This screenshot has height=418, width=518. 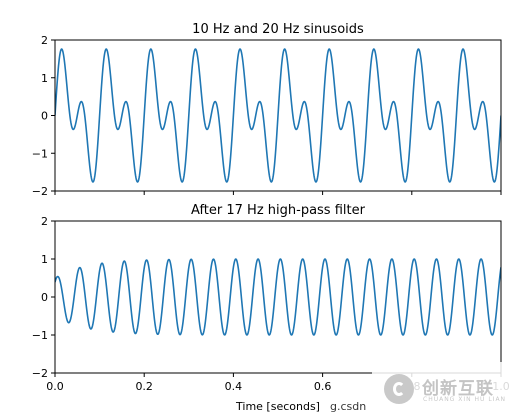 I want to click on watermark: 创新互联 CHUANG XIN HU LIAN, so click(x=445, y=390).